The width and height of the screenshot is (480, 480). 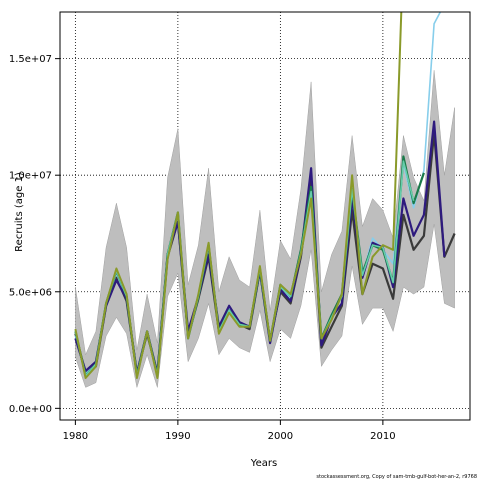 I want to click on x-axis-ticks: 1980 1990 2000 2010, so click(x=229, y=431).